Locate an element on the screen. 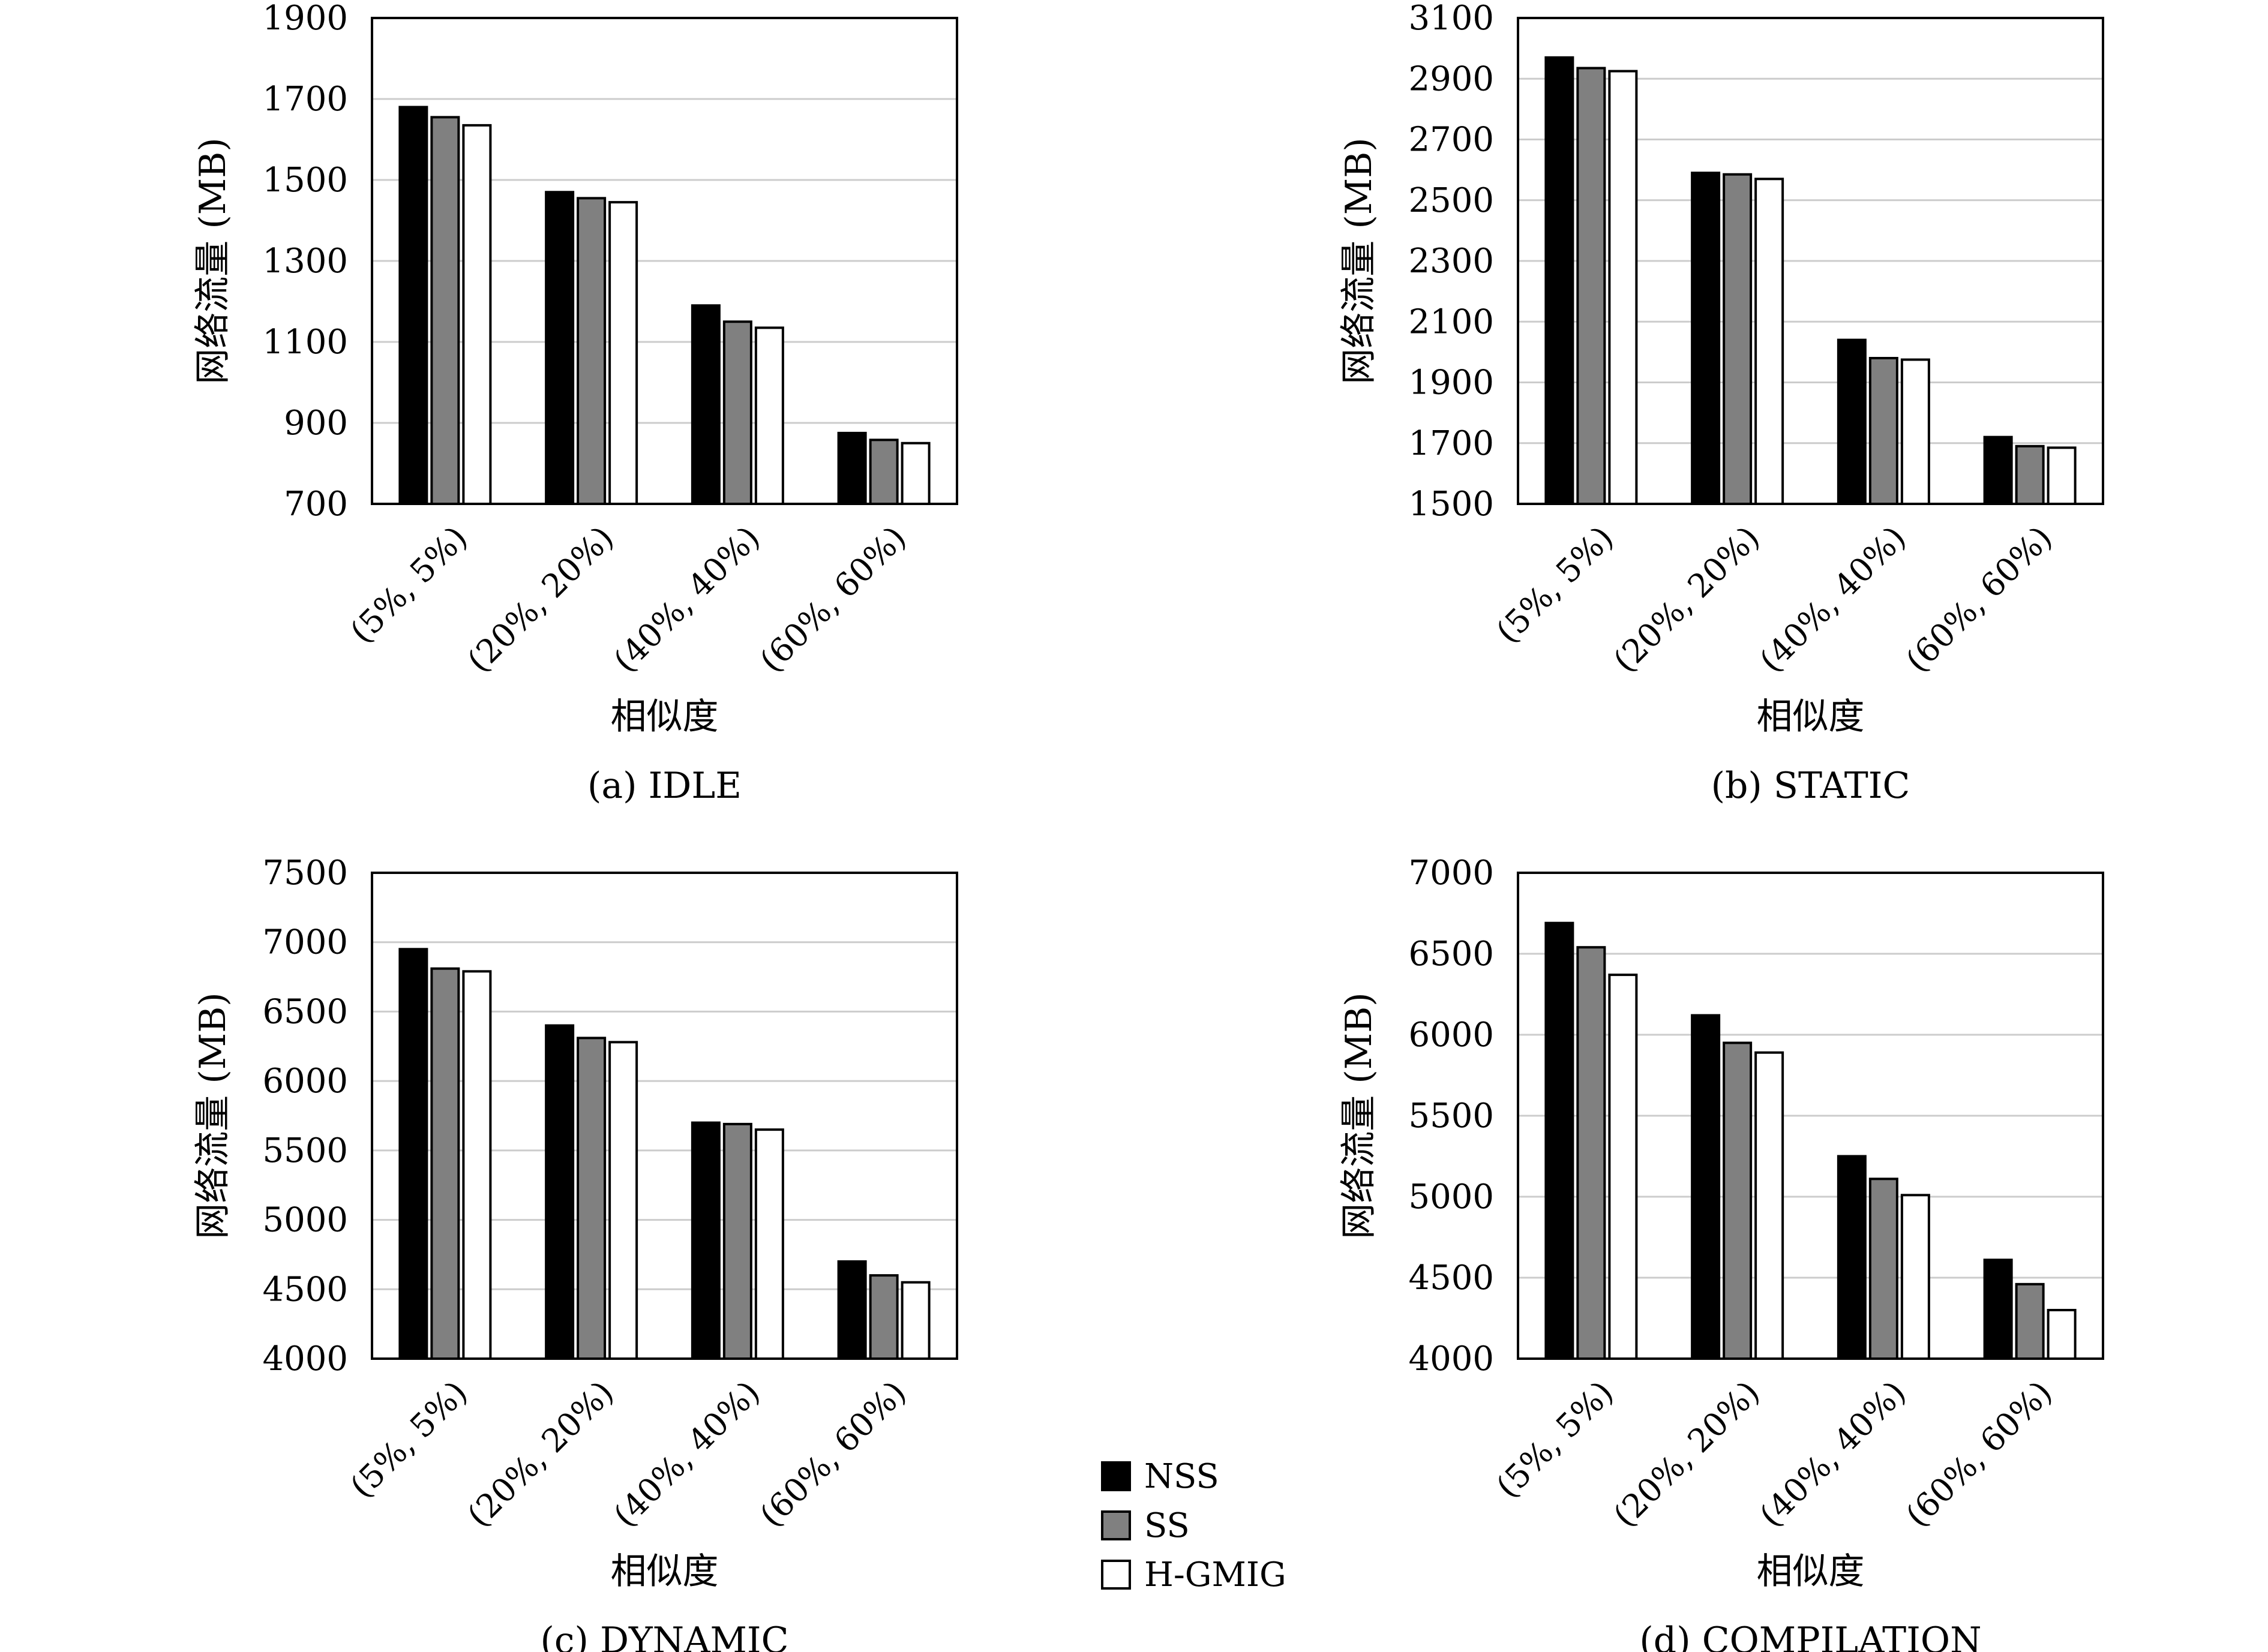 This screenshot has height=1652, width=2268. y-tick-label: 2900 is located at coordinates (1451, 78).